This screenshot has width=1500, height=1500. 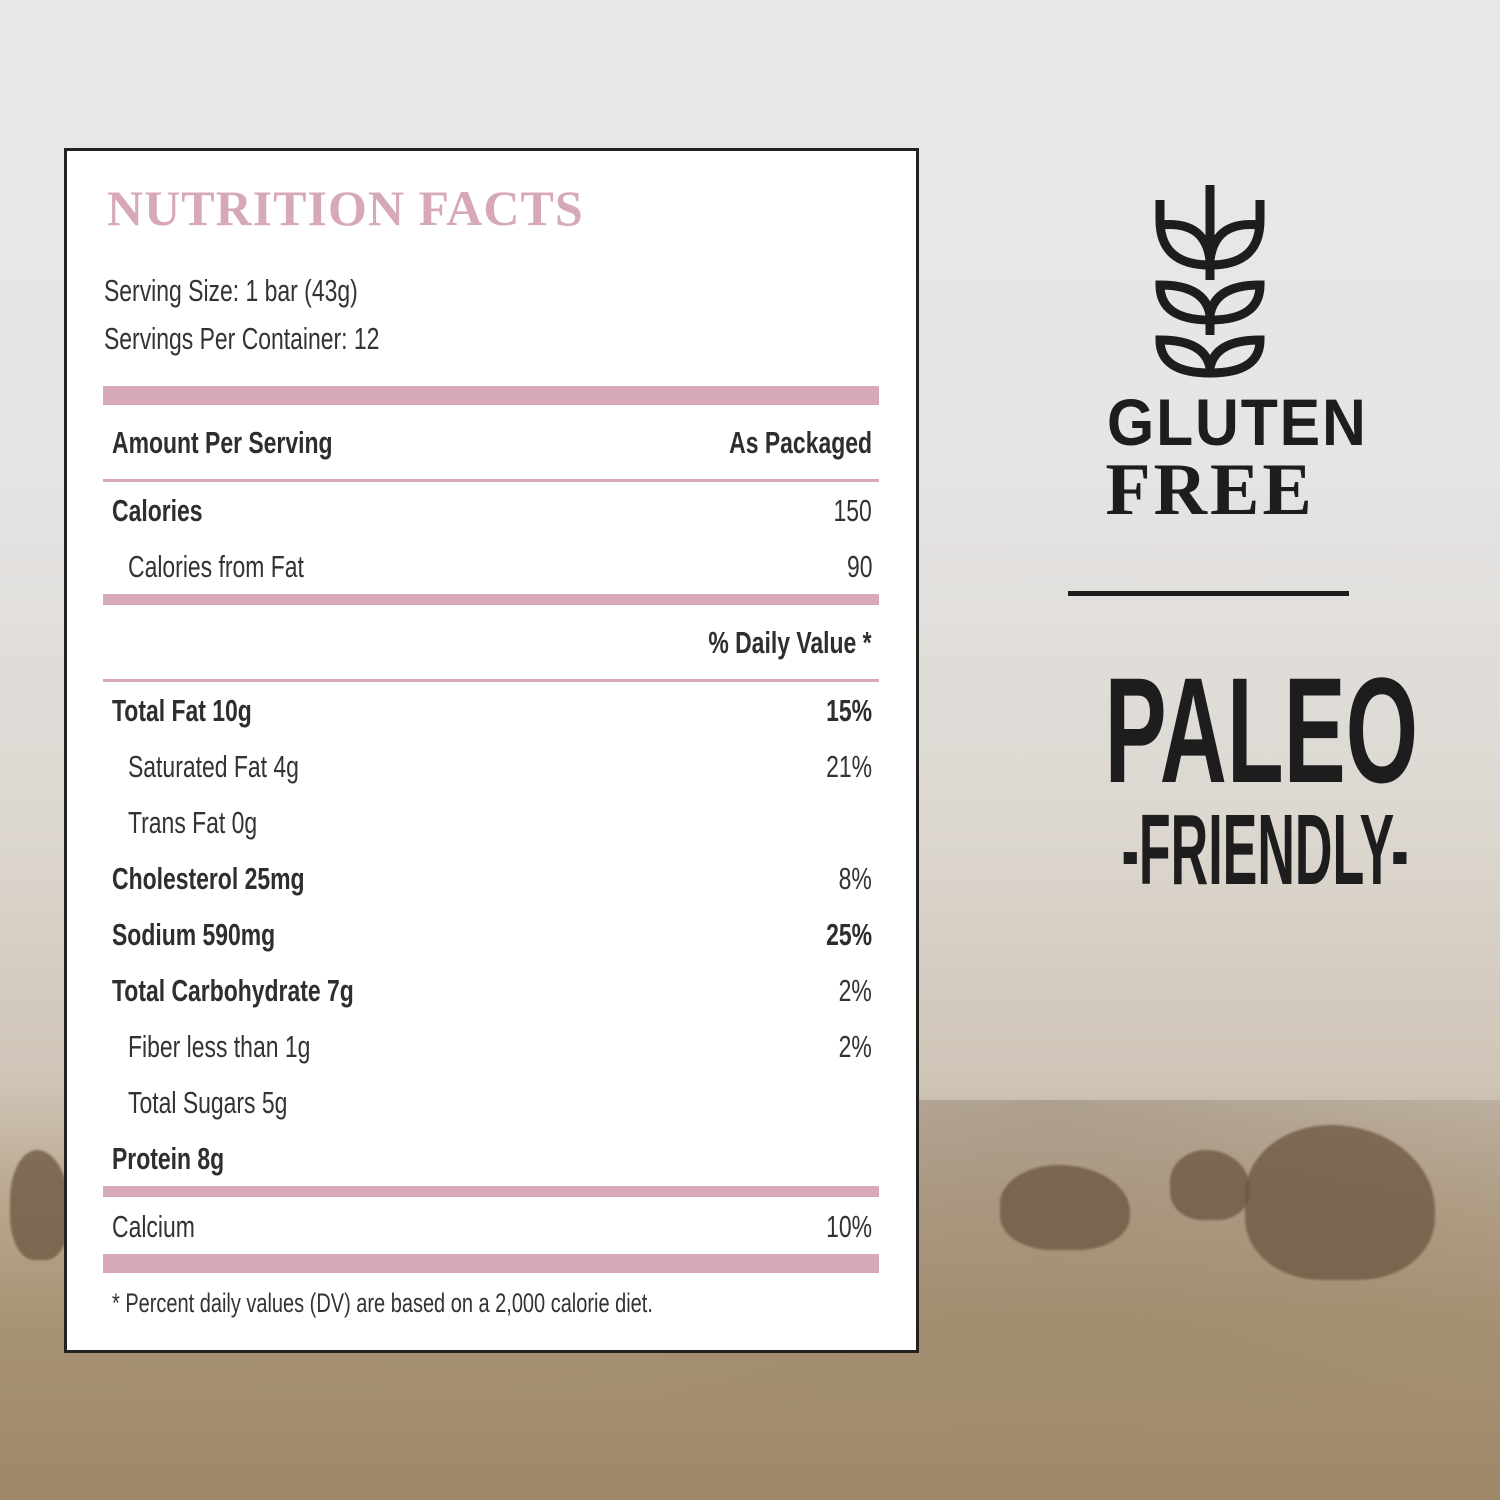 What do you see at coordinates (345, 208) in the screenshot?
I see `label-title: NUTRITION FACTS` at bounding box center [345, 208].